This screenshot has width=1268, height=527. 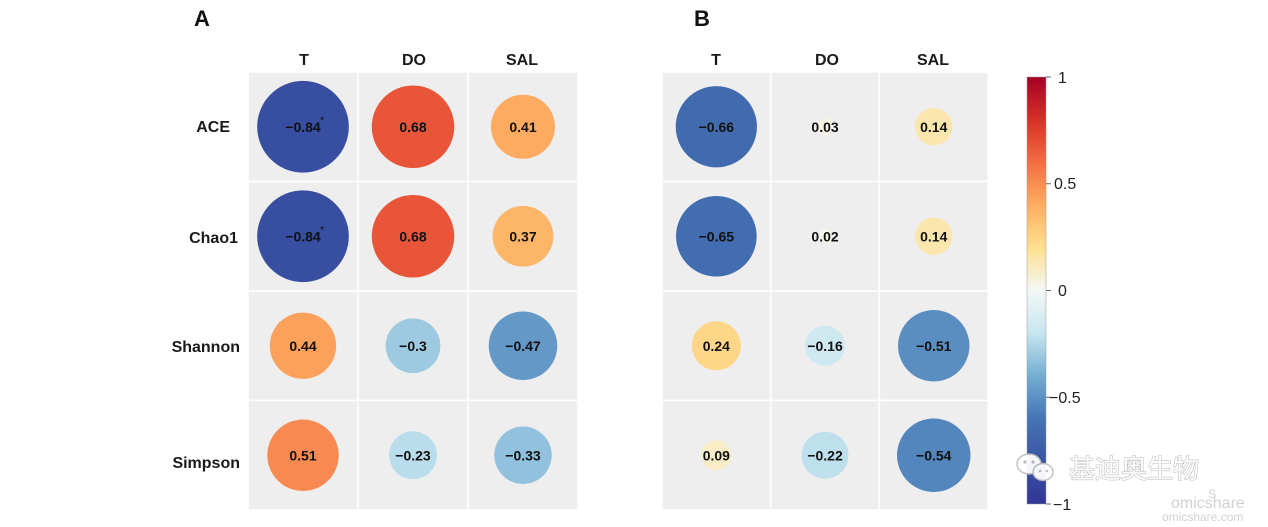 I want to click on colorbar-tick-0: 0, so click(x=1062, y=291).